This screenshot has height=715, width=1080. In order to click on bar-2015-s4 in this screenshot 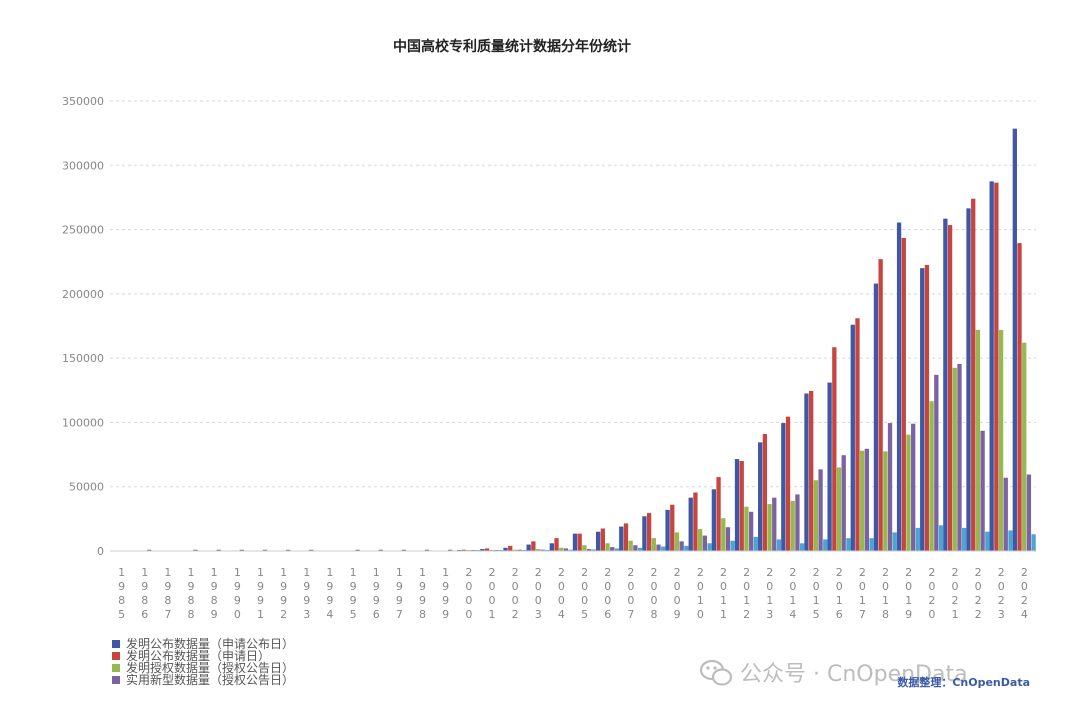, I will do `click(825, 545)`.